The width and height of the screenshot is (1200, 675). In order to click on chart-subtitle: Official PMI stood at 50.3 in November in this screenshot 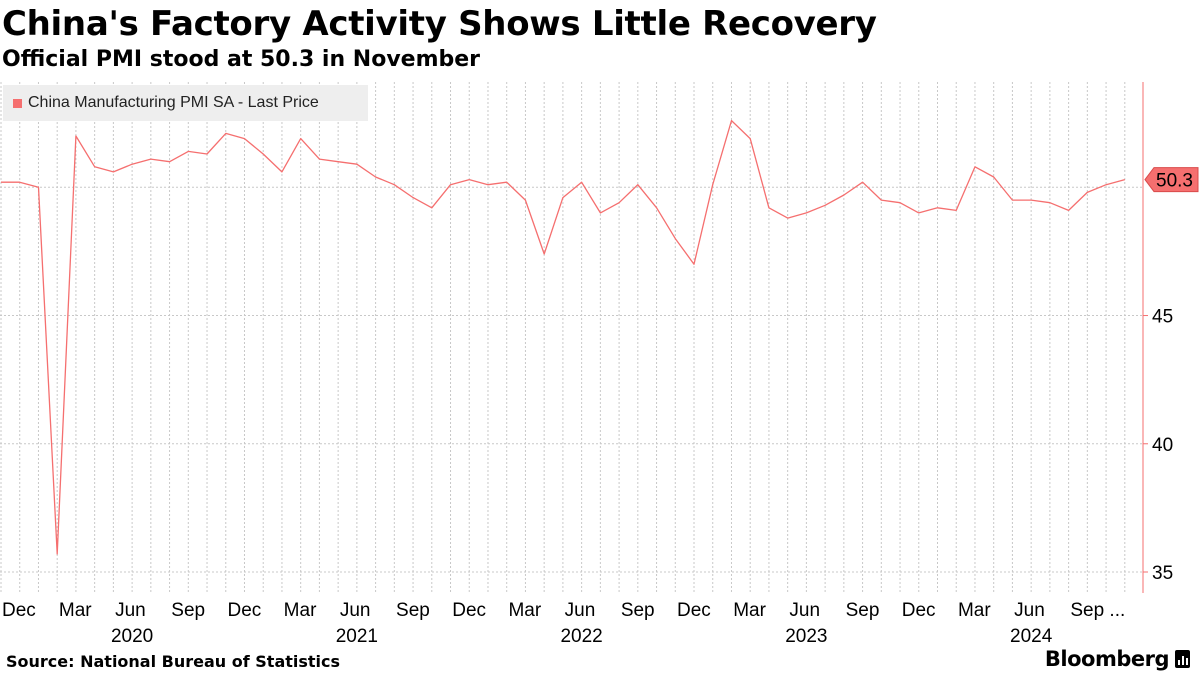, I will do `click(241, 59)`.